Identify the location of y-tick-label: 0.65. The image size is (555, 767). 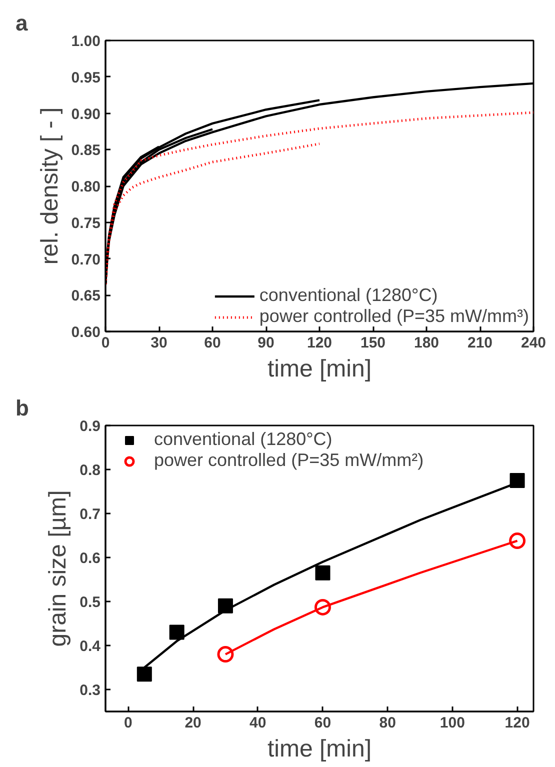
(86, 296).